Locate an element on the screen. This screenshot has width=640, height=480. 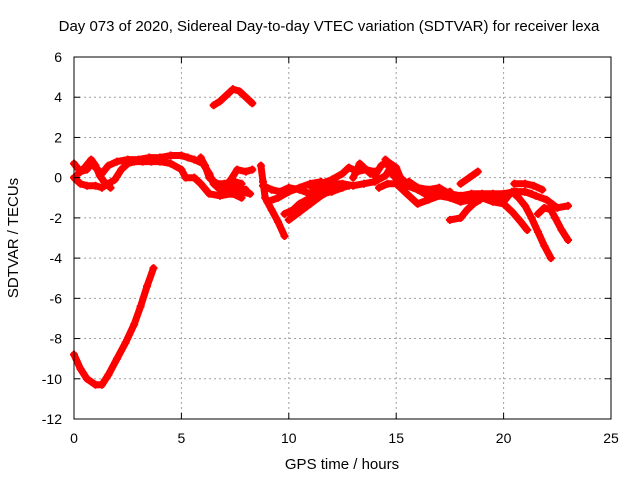
series-deep-arc is located at coordinates (113, 326).